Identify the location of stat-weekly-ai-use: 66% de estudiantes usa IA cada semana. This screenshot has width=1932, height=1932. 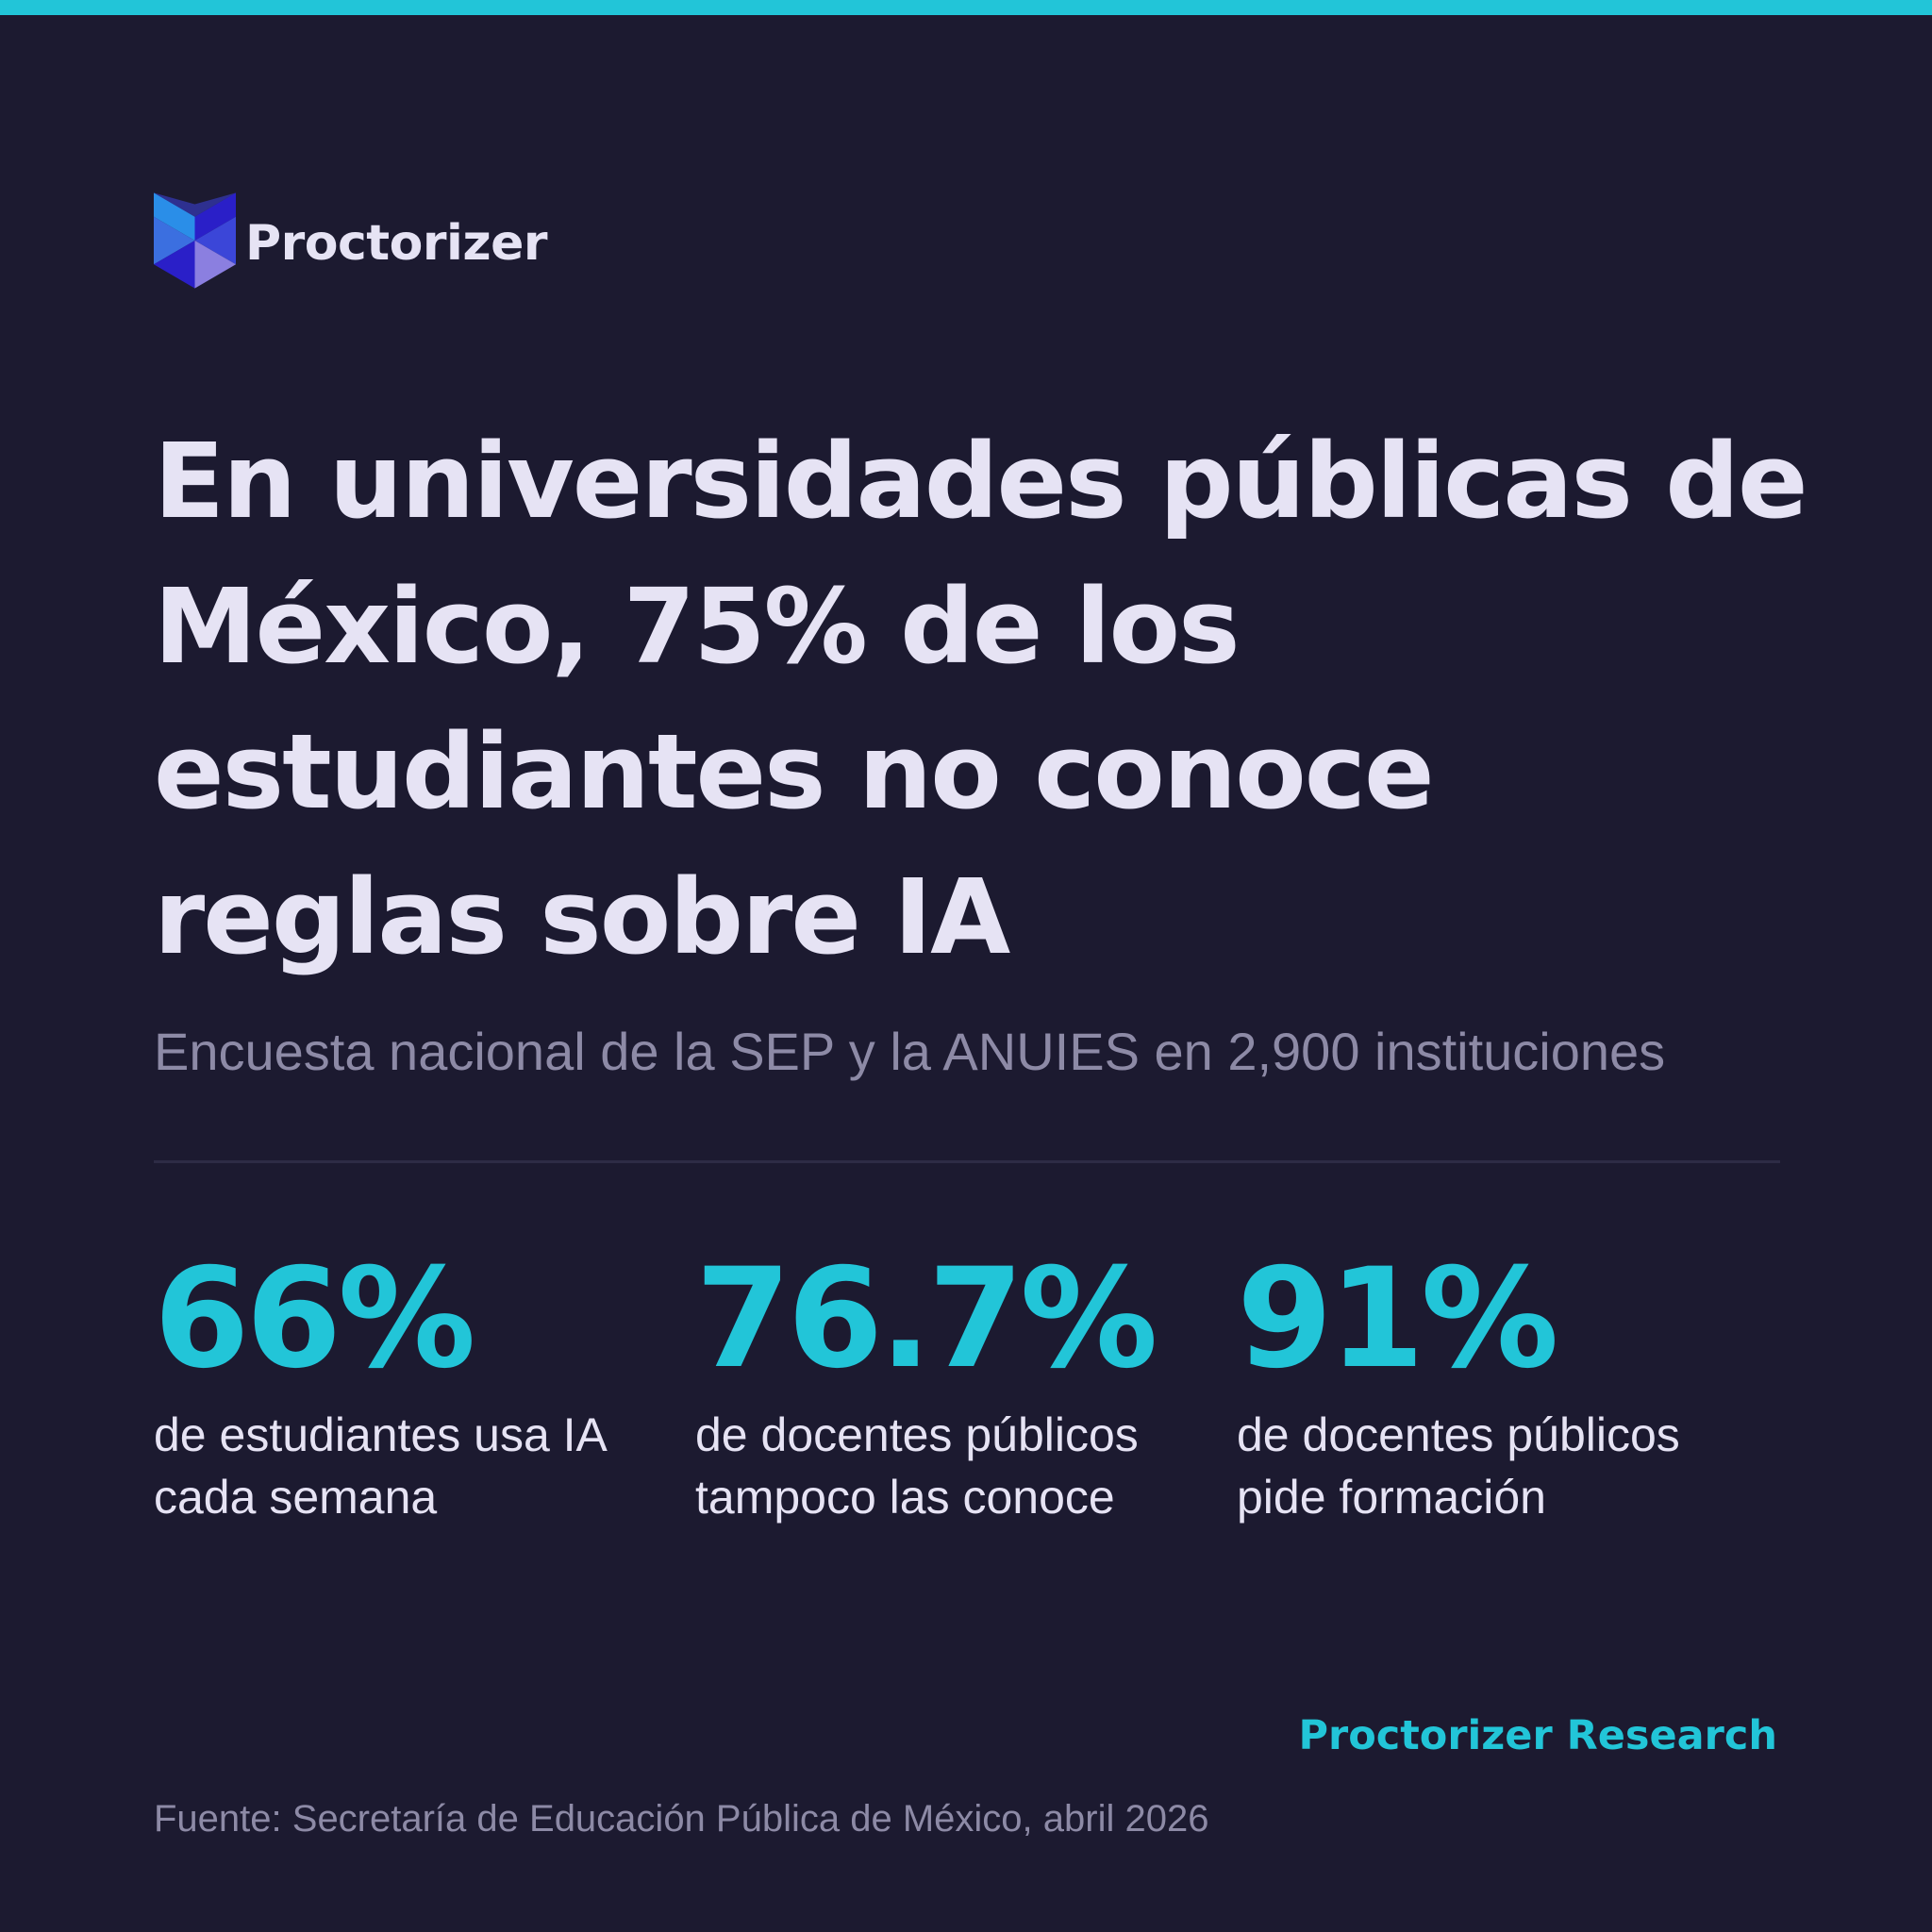
(418, 1385).